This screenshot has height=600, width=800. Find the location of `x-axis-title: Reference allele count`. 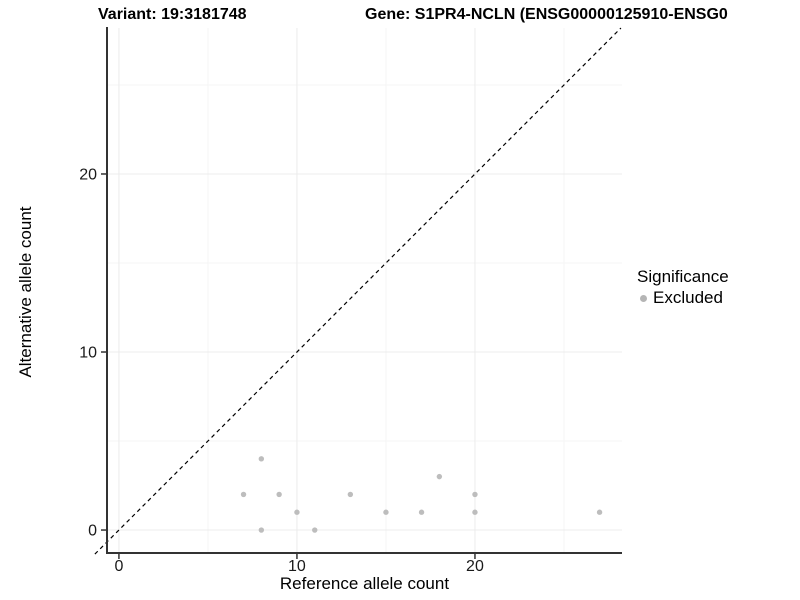

x-axis-title: Reference allele count is located at coordinates (364, 583).